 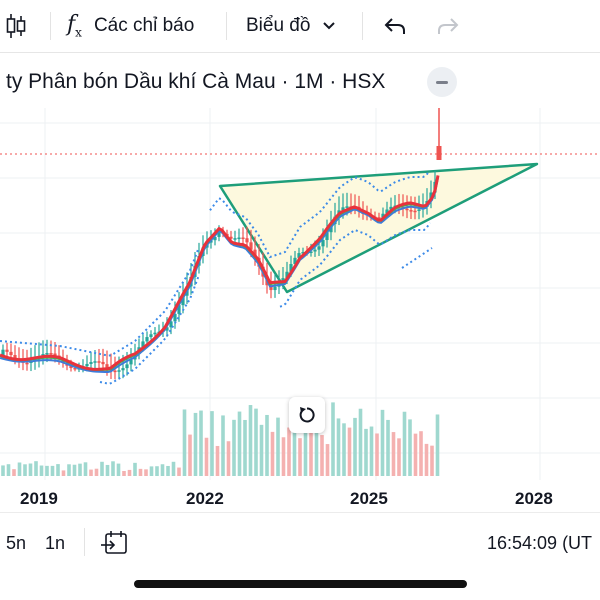 What do you see at coordinates (114, 545) in the screenshot?
I see `go-to-date-icon` at bounding box center [114, 545].